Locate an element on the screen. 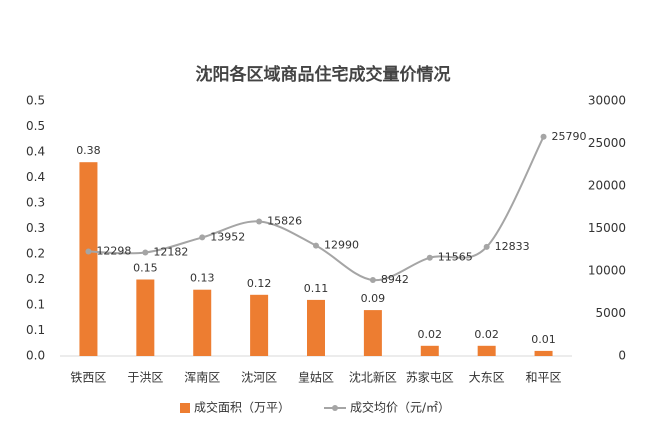  line-value-label: 25790 is located at coordinates (569, 136).